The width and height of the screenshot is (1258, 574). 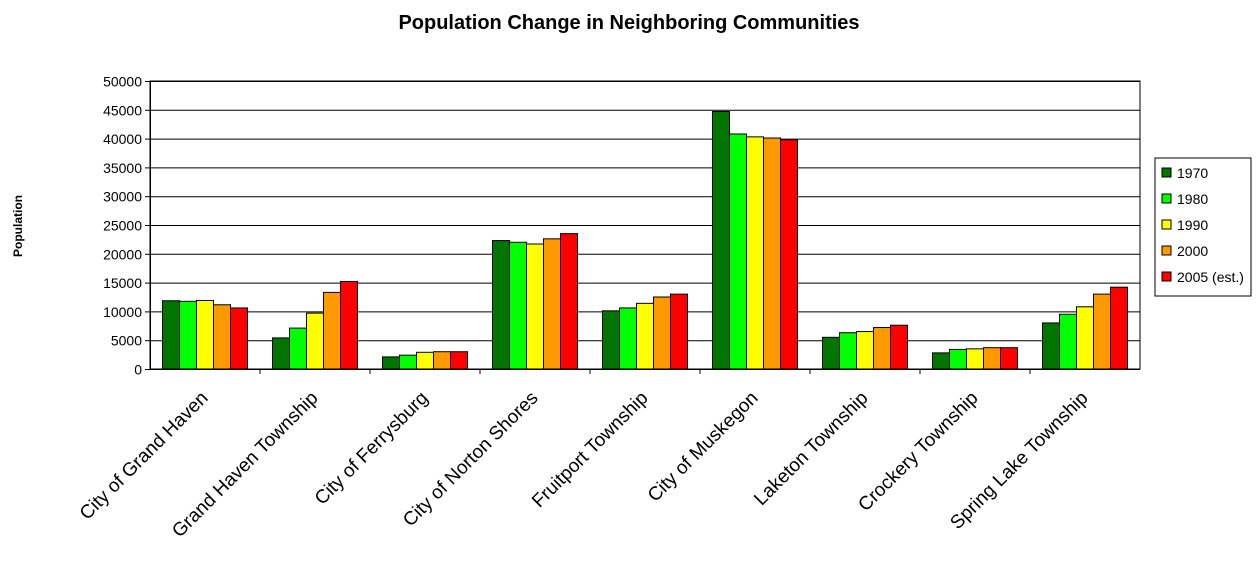 What do you see at coordinates (703, 447) in the screenshot?
I see `x-tick-label: City of Muskegon` at bounding box center [703, 447].